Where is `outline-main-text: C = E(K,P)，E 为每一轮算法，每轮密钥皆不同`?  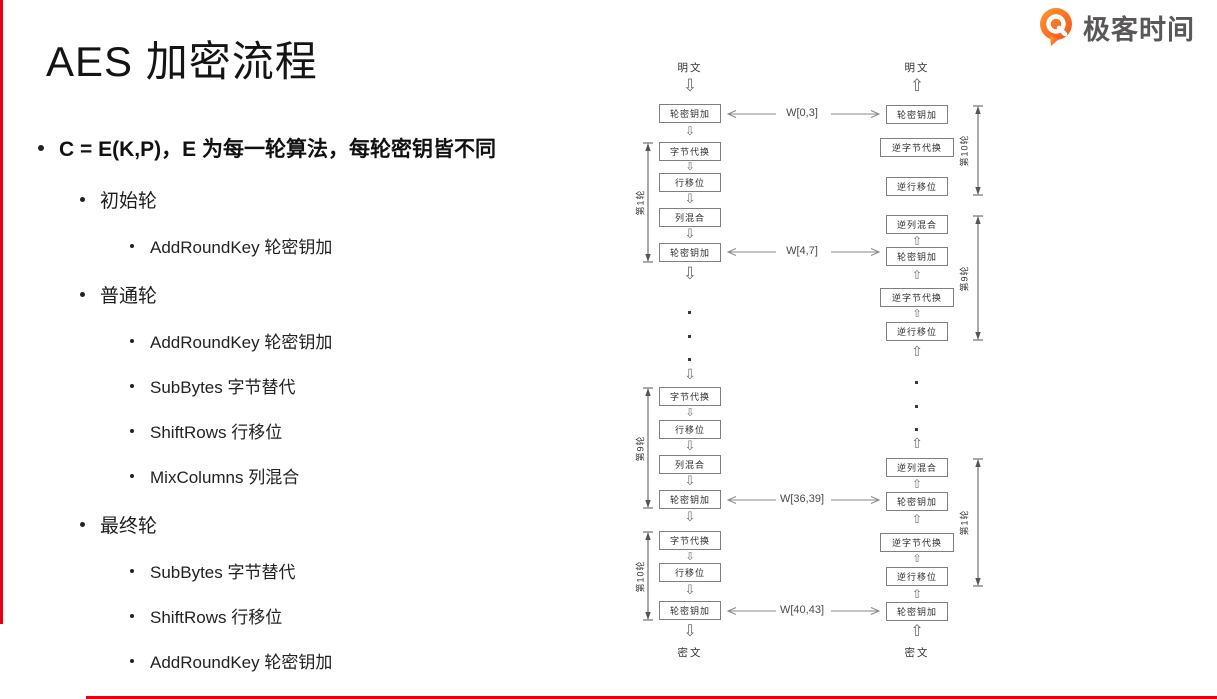 outline-main-text: C = E(K,P)，E 为每一轮算法，每轮密钥皆不同 is located at coordinates (277, 149).